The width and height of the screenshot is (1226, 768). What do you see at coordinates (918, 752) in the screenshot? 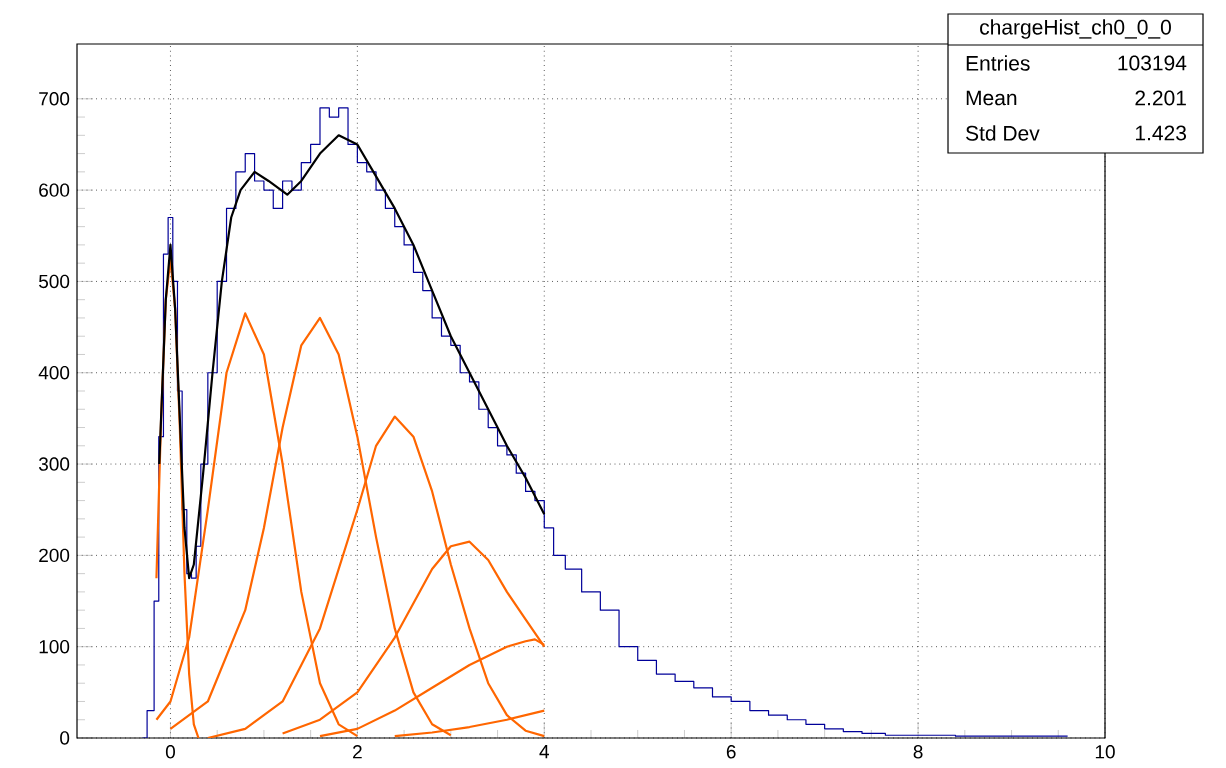
I see `x-tick-label: 8` at bounding box center [918, 752].